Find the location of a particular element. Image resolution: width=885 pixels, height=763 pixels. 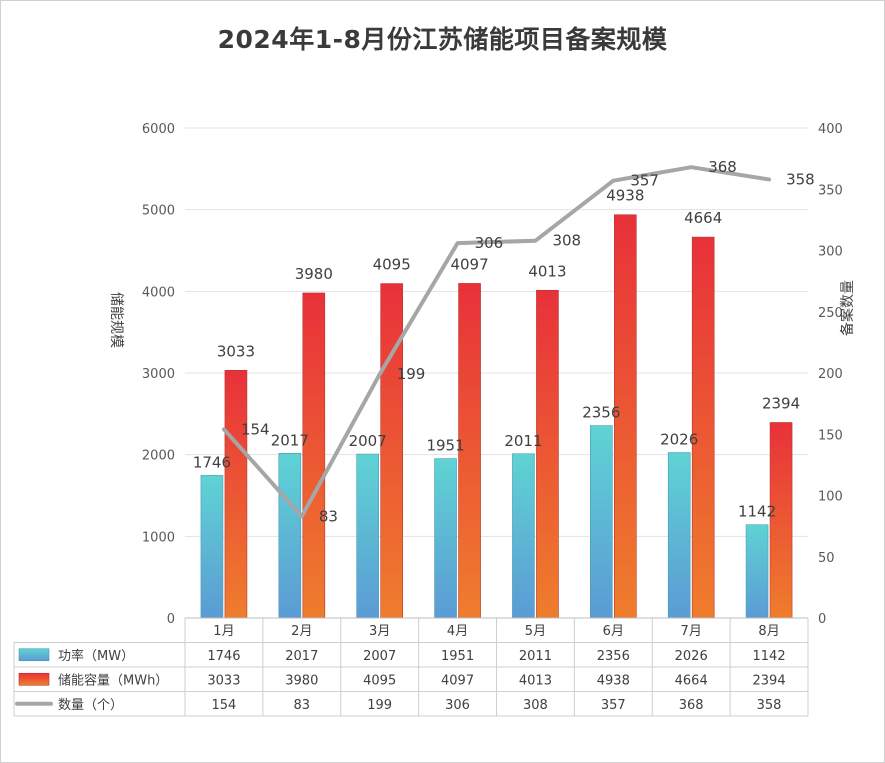

table-cell: 2026 is located at coordinates (691, 656).